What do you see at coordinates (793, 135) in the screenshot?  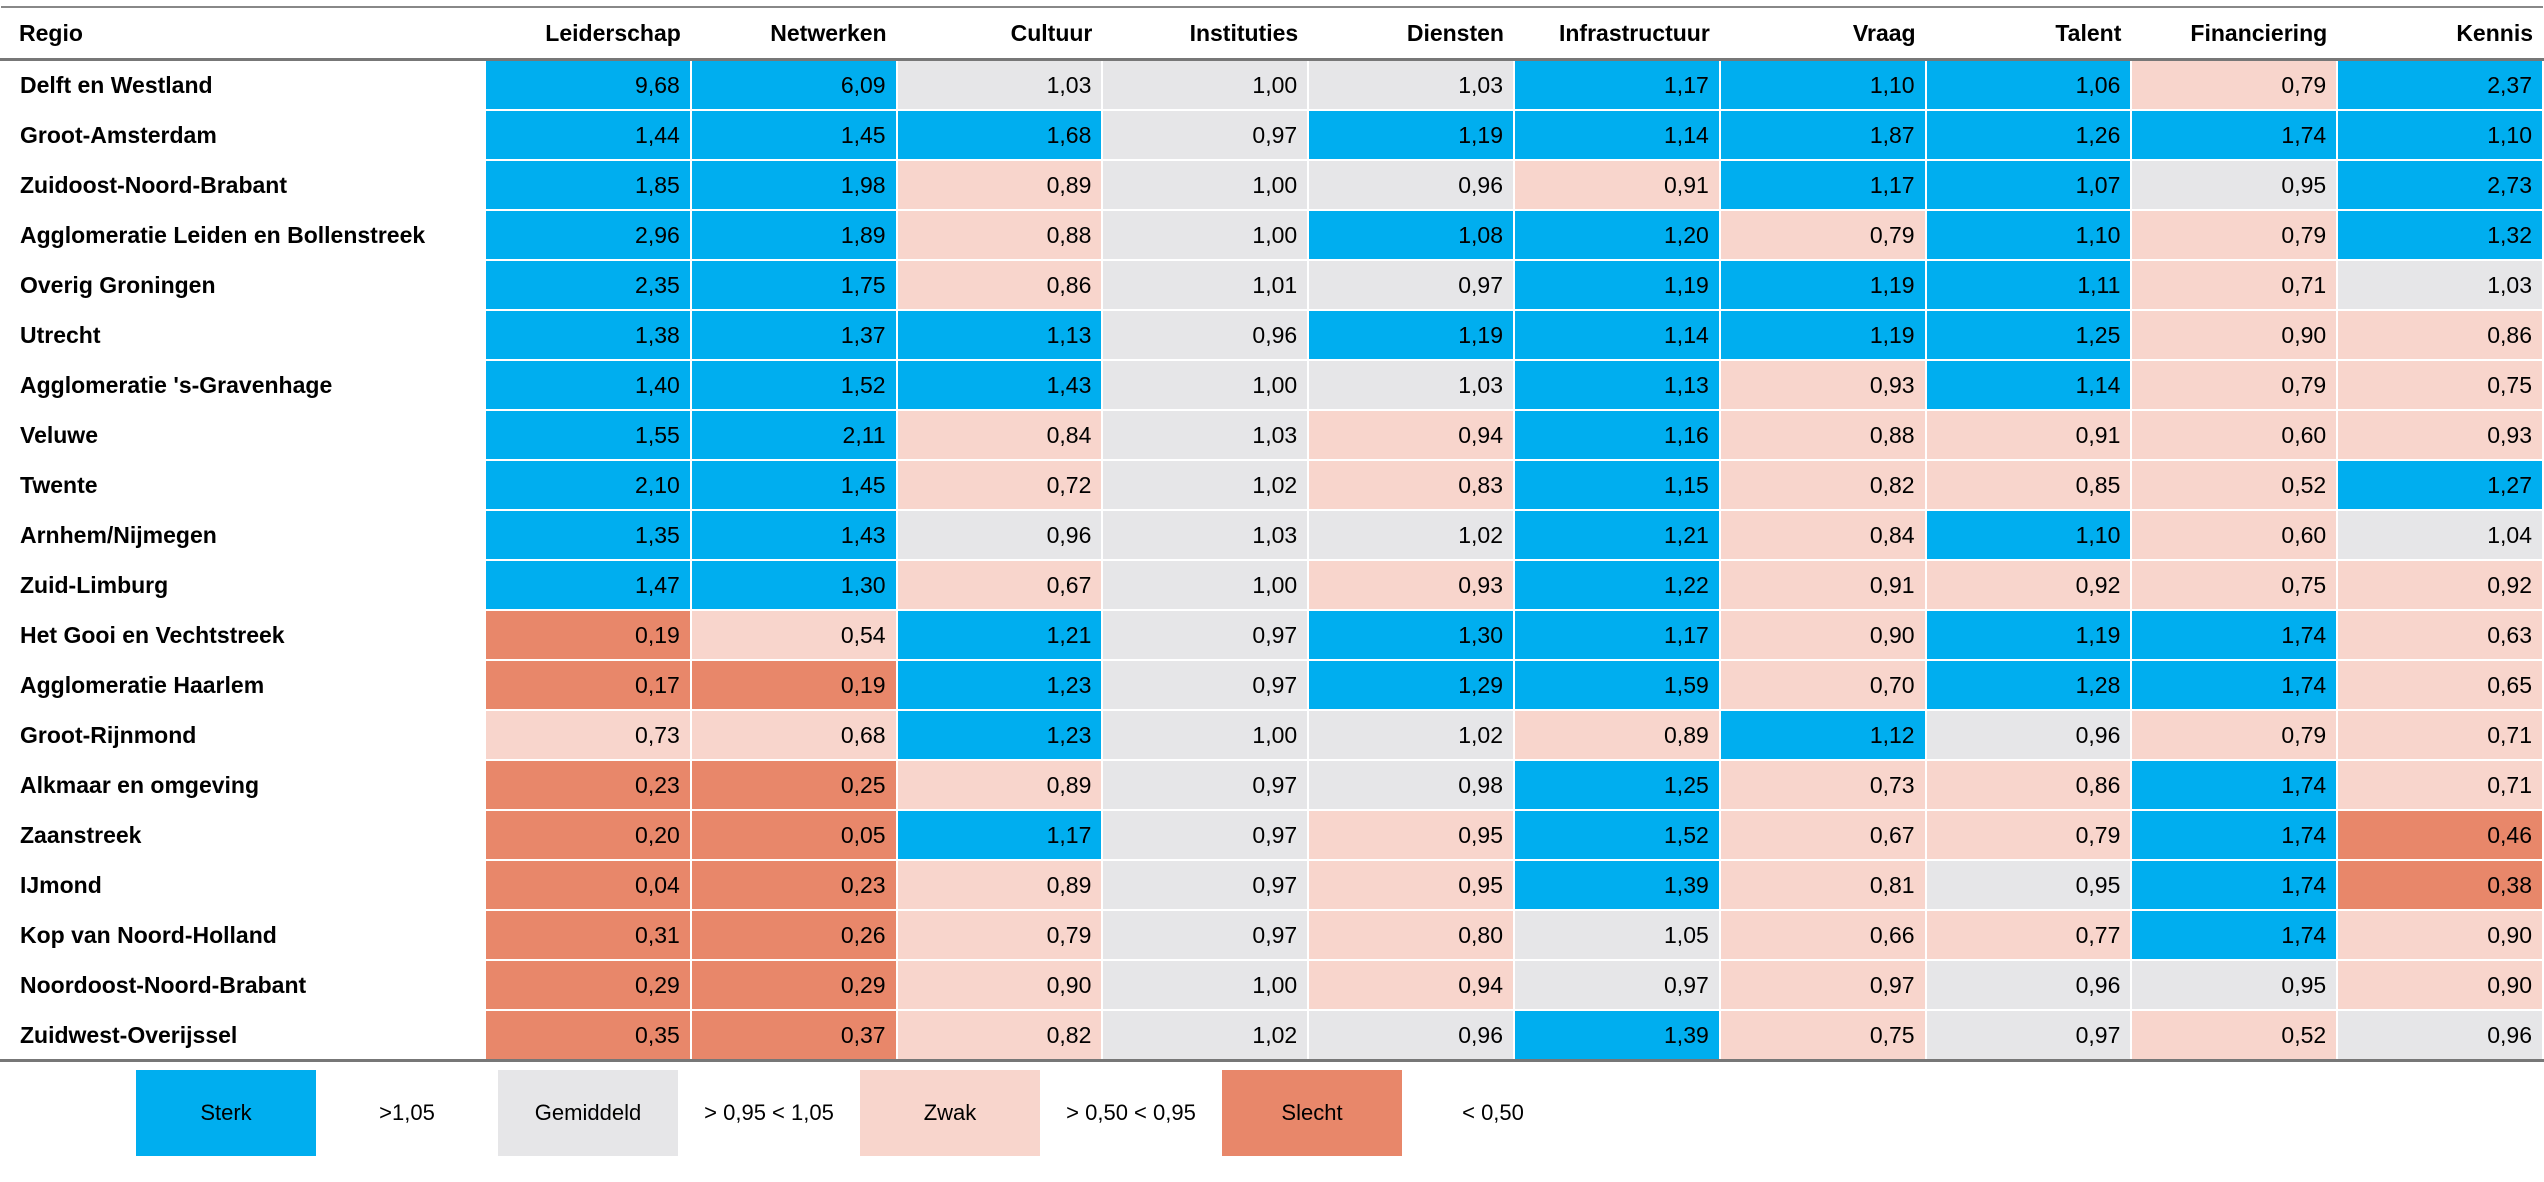 I see `cell: 1,45` at bounding box center [793, 135].